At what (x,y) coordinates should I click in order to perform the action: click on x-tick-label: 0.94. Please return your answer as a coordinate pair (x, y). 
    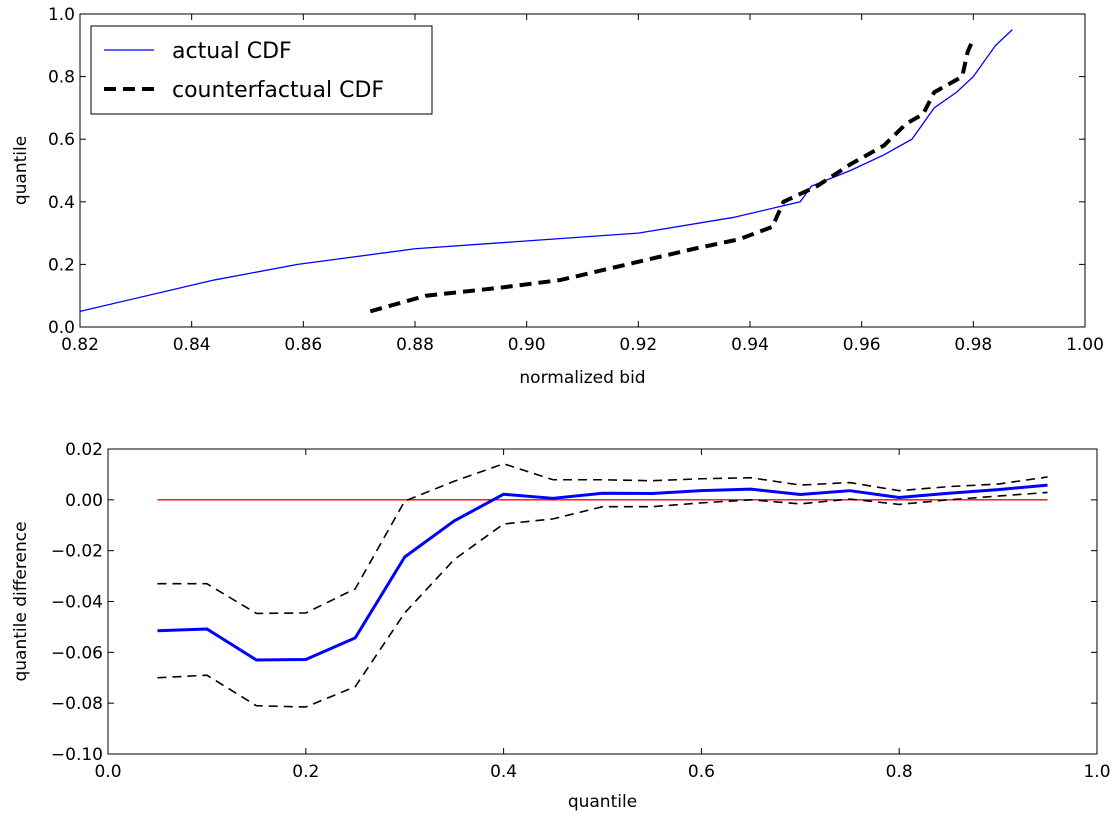
    Looking at the image, I should click on (750, 345).